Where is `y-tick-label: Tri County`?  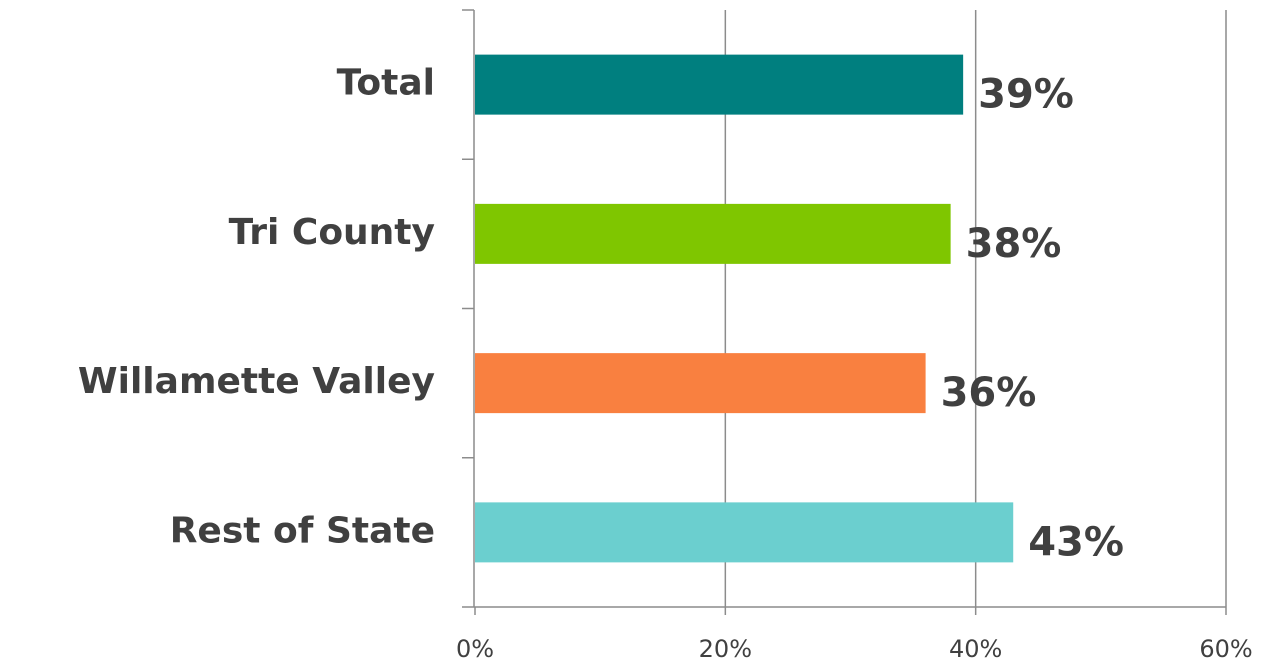
y-tick-label: Tri County is located at coordinates (332, 232).